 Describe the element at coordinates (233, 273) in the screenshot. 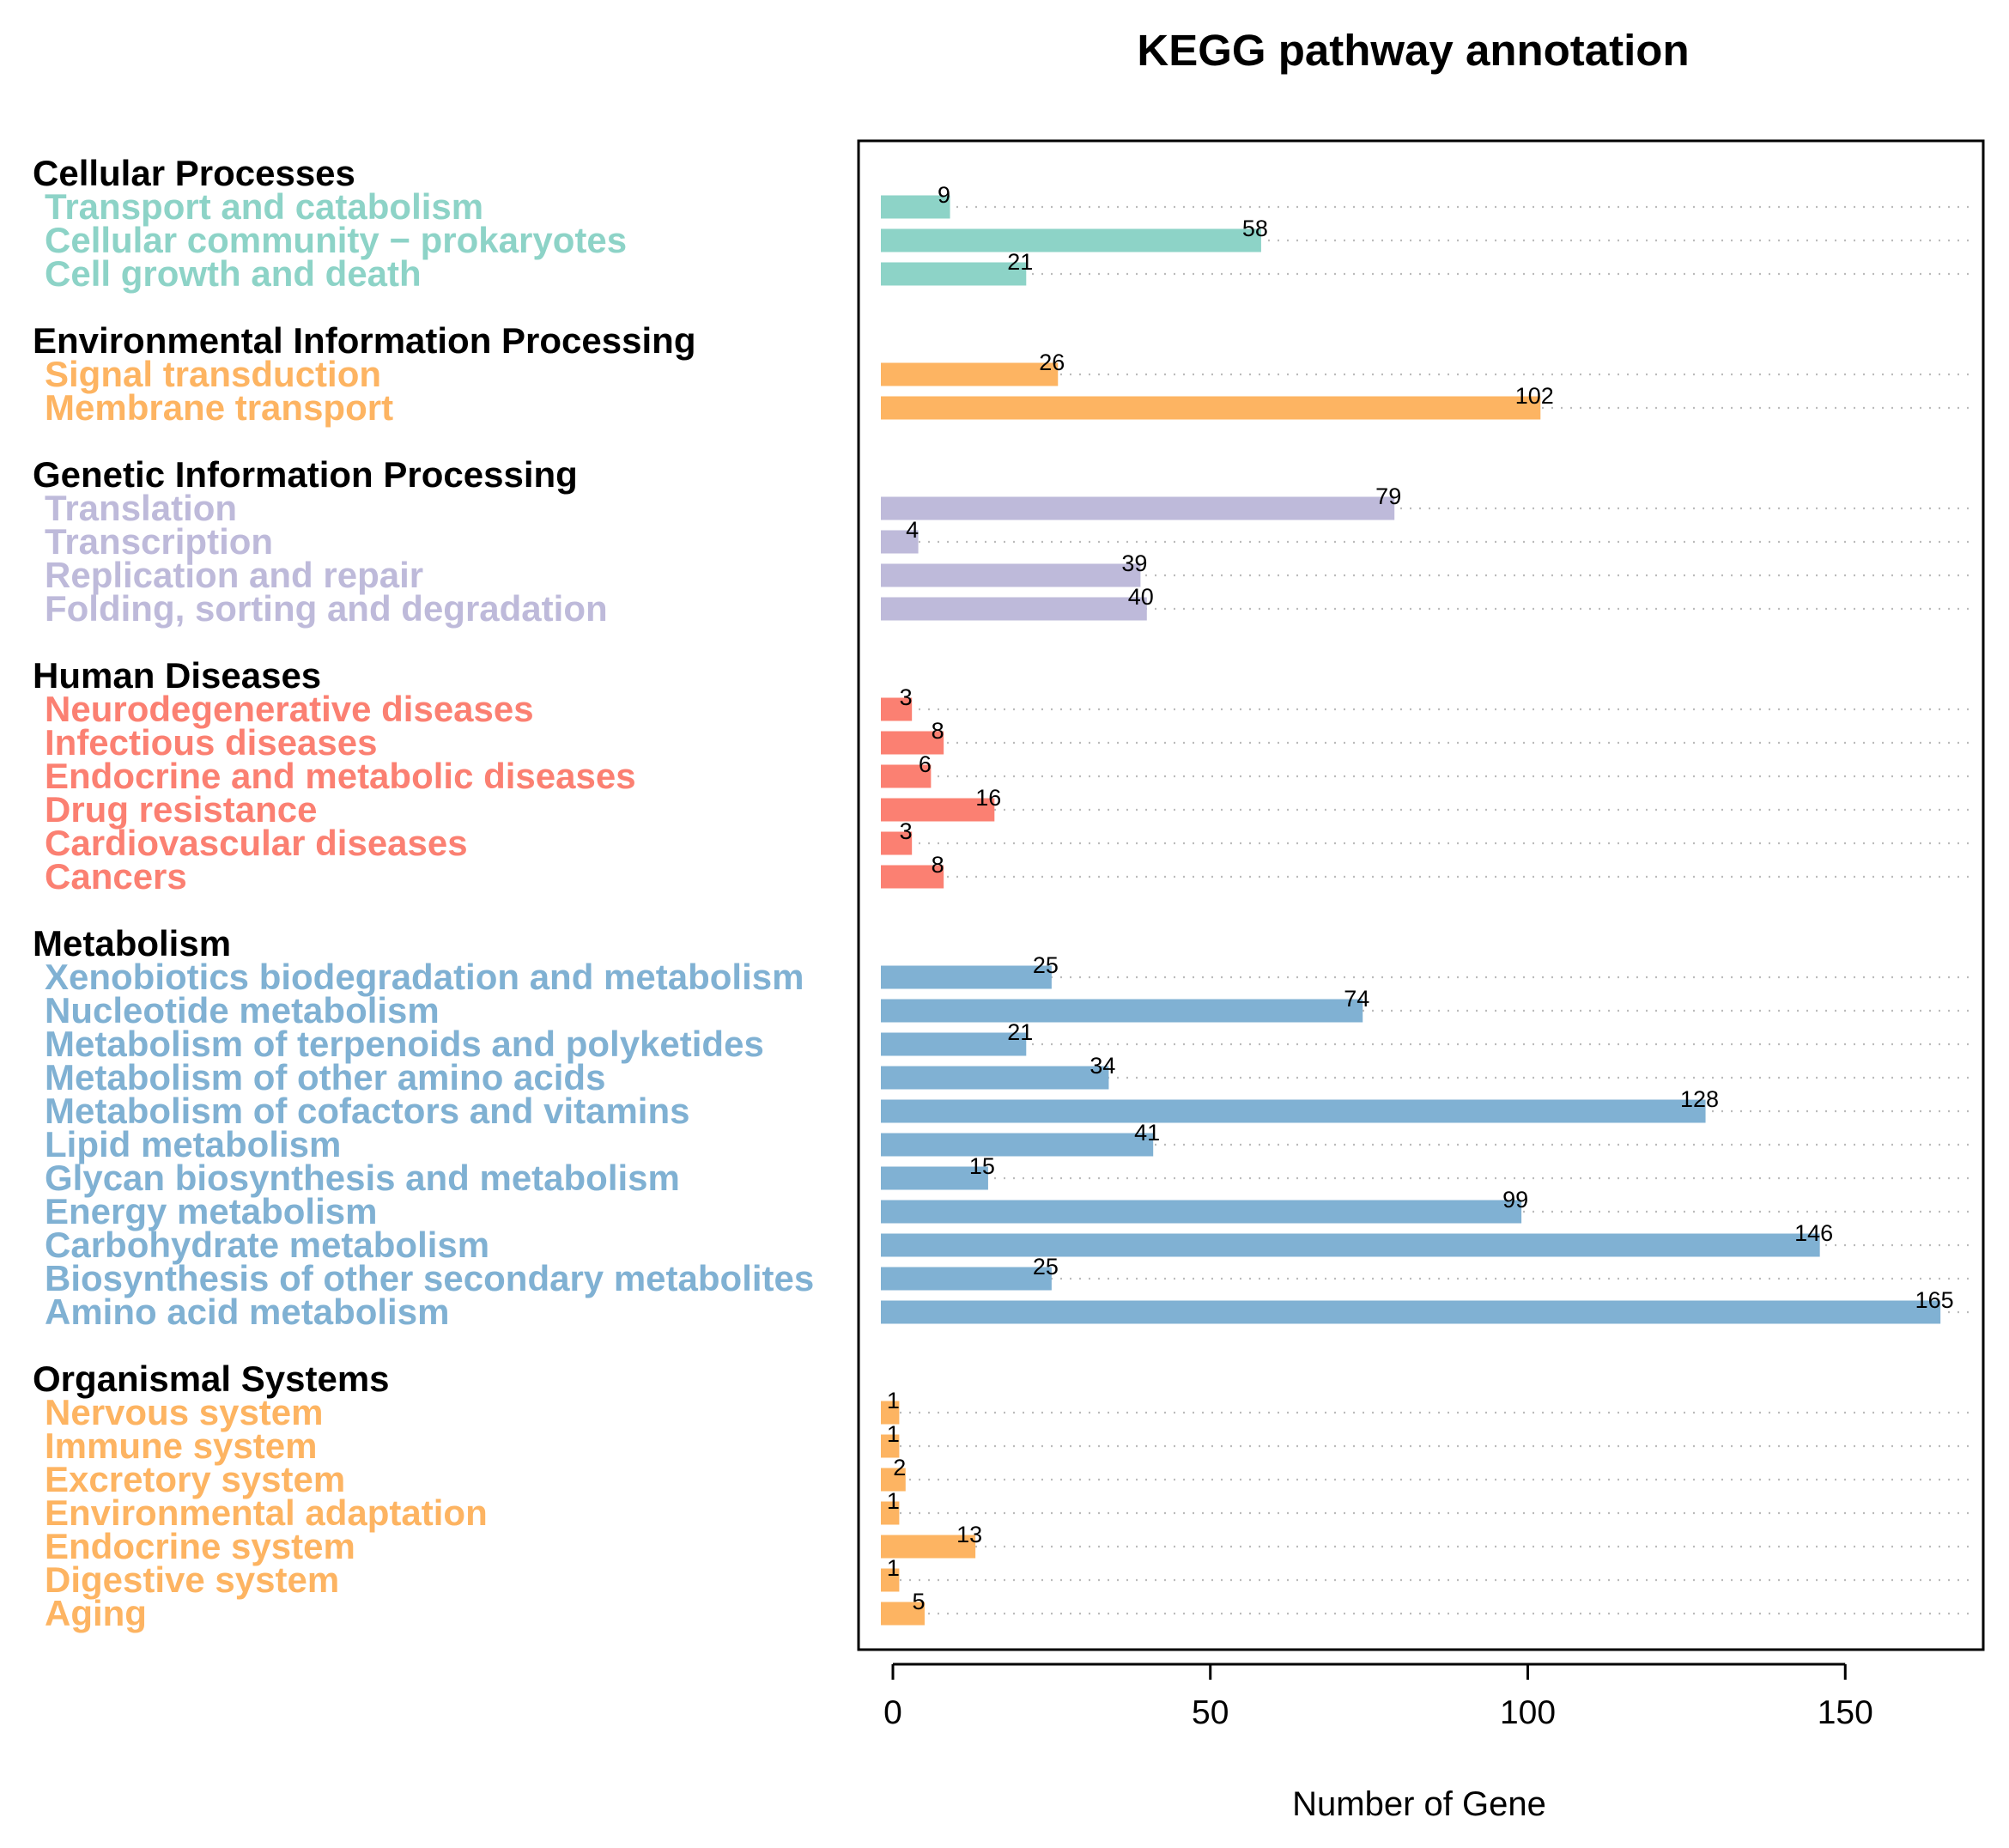

I see `category-label-cell-growth-and-death: Cell growth and death` at that location.